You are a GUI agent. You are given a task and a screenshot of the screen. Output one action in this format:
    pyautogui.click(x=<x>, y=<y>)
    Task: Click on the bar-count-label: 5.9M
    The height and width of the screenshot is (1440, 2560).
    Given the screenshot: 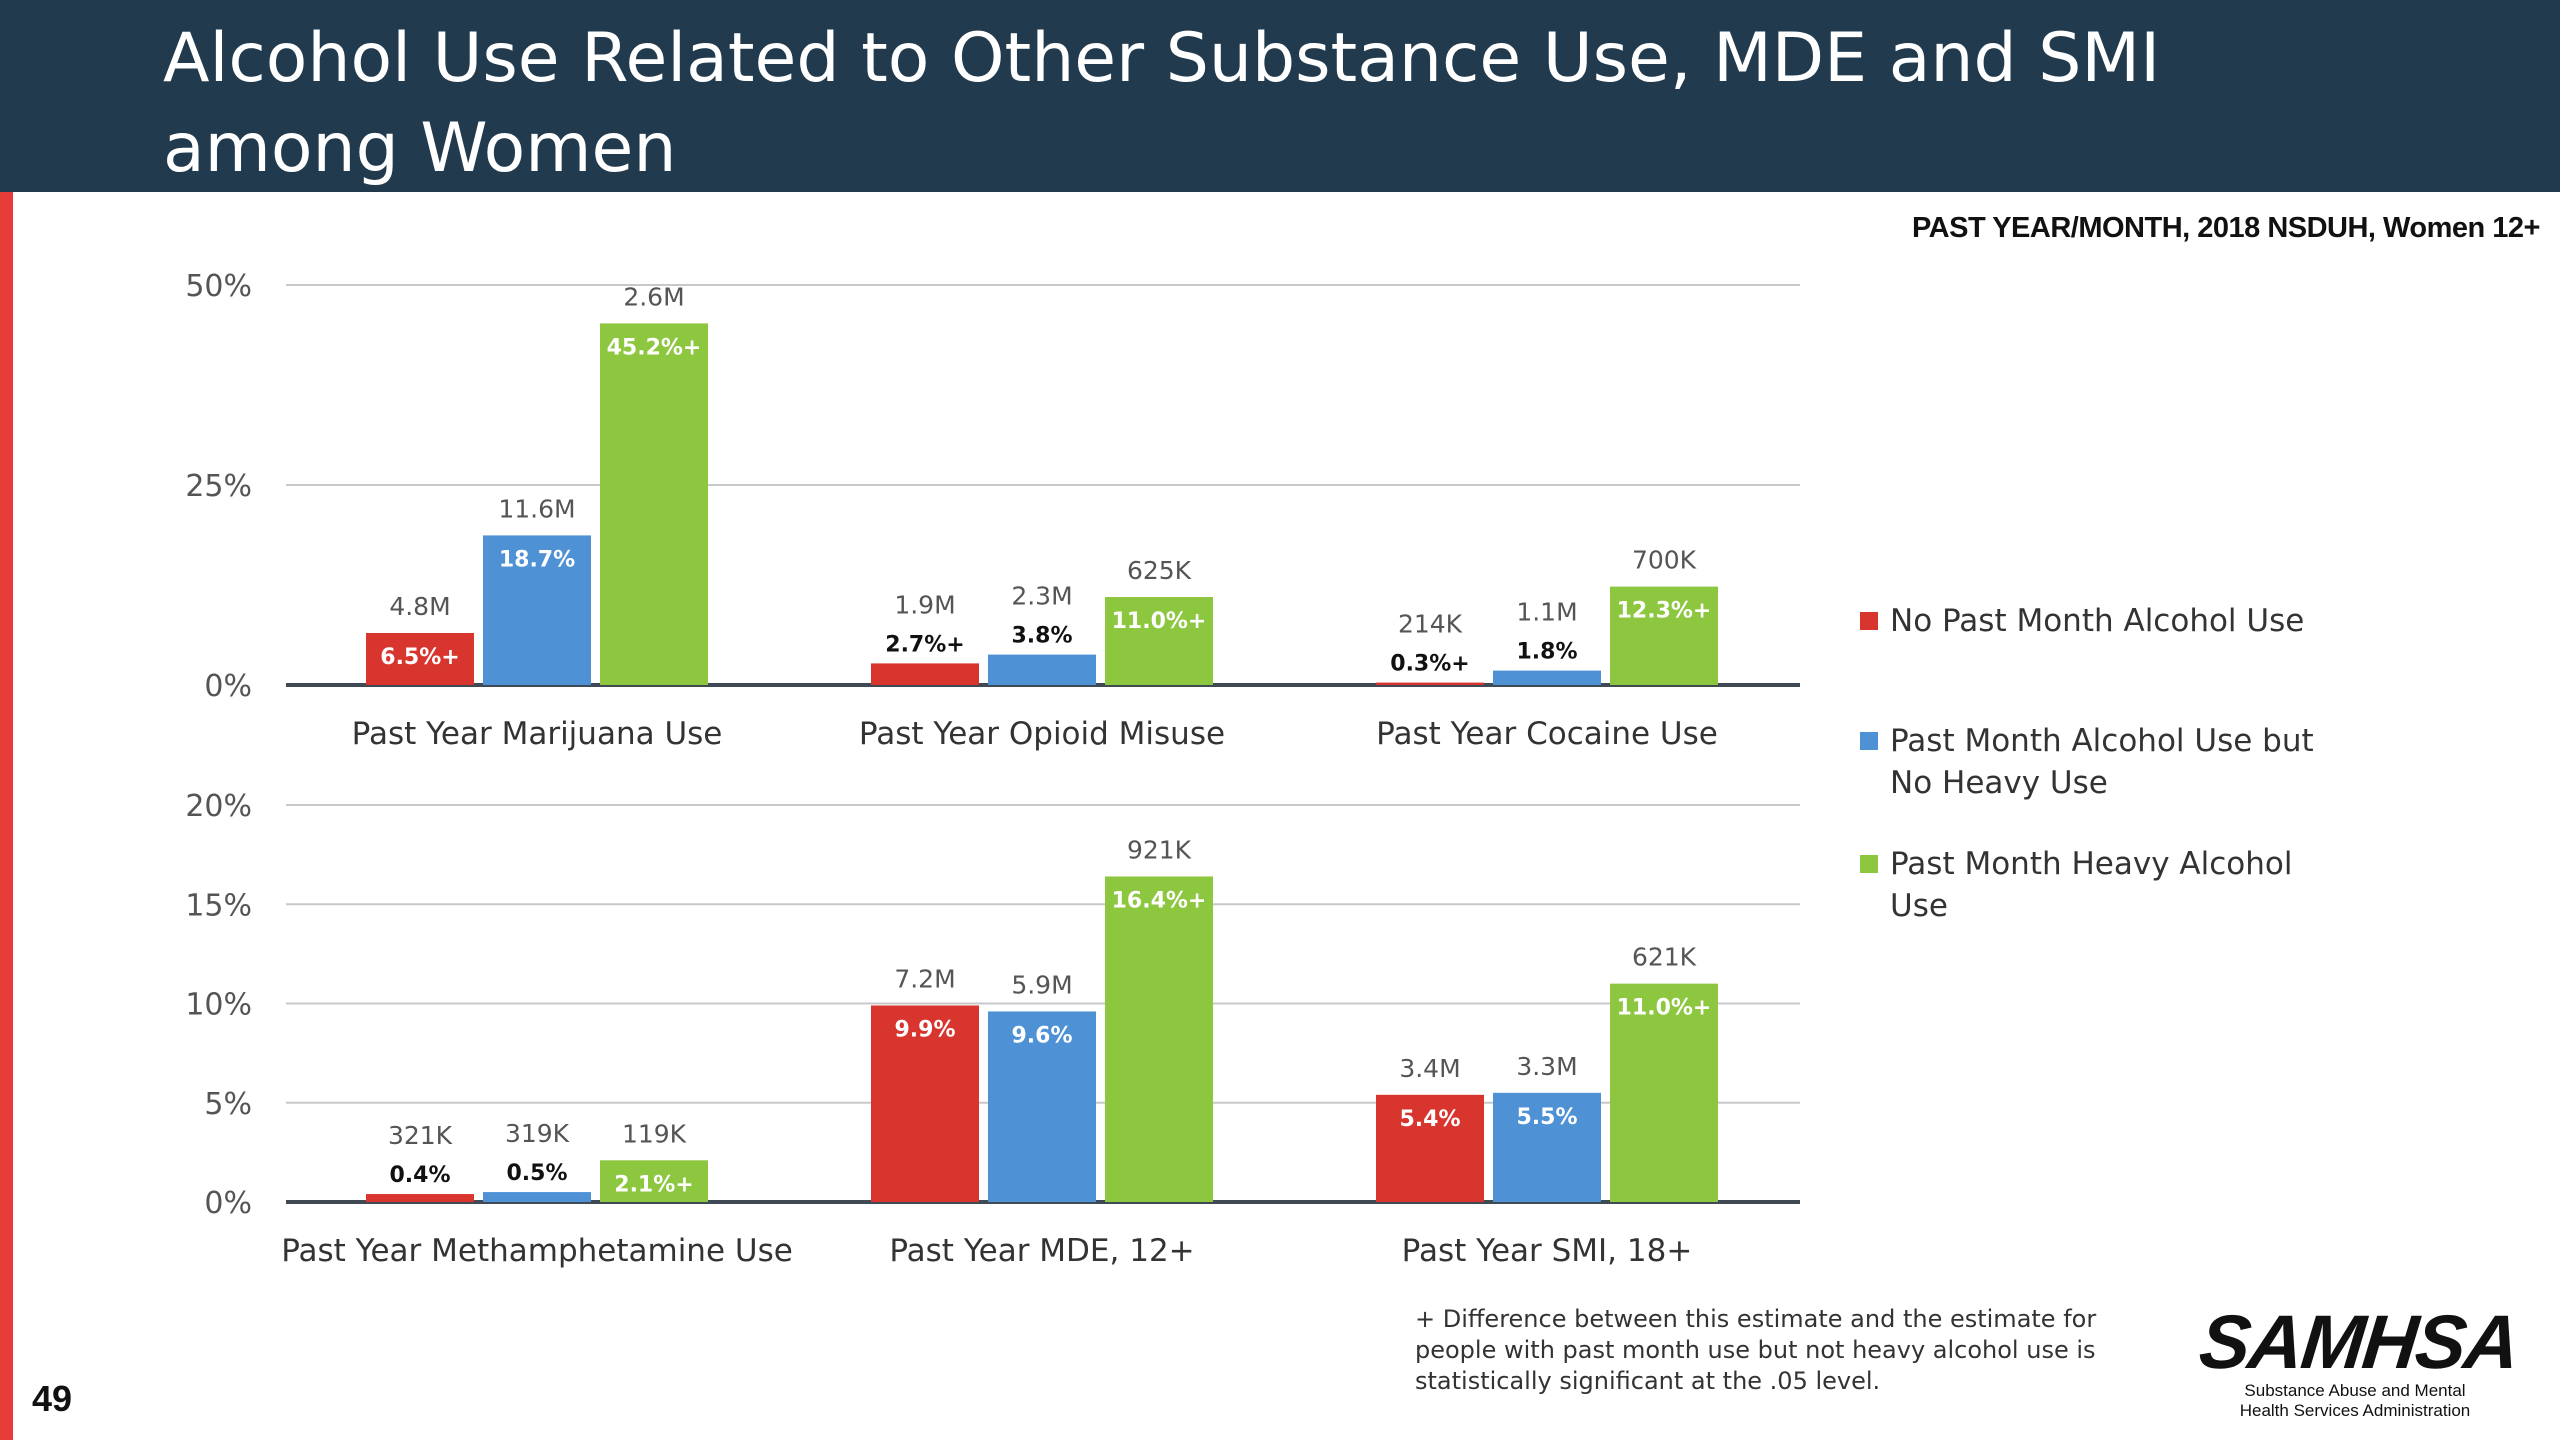 What is the action you would take?
    pyautogui.click(x=1041, y=984)
    